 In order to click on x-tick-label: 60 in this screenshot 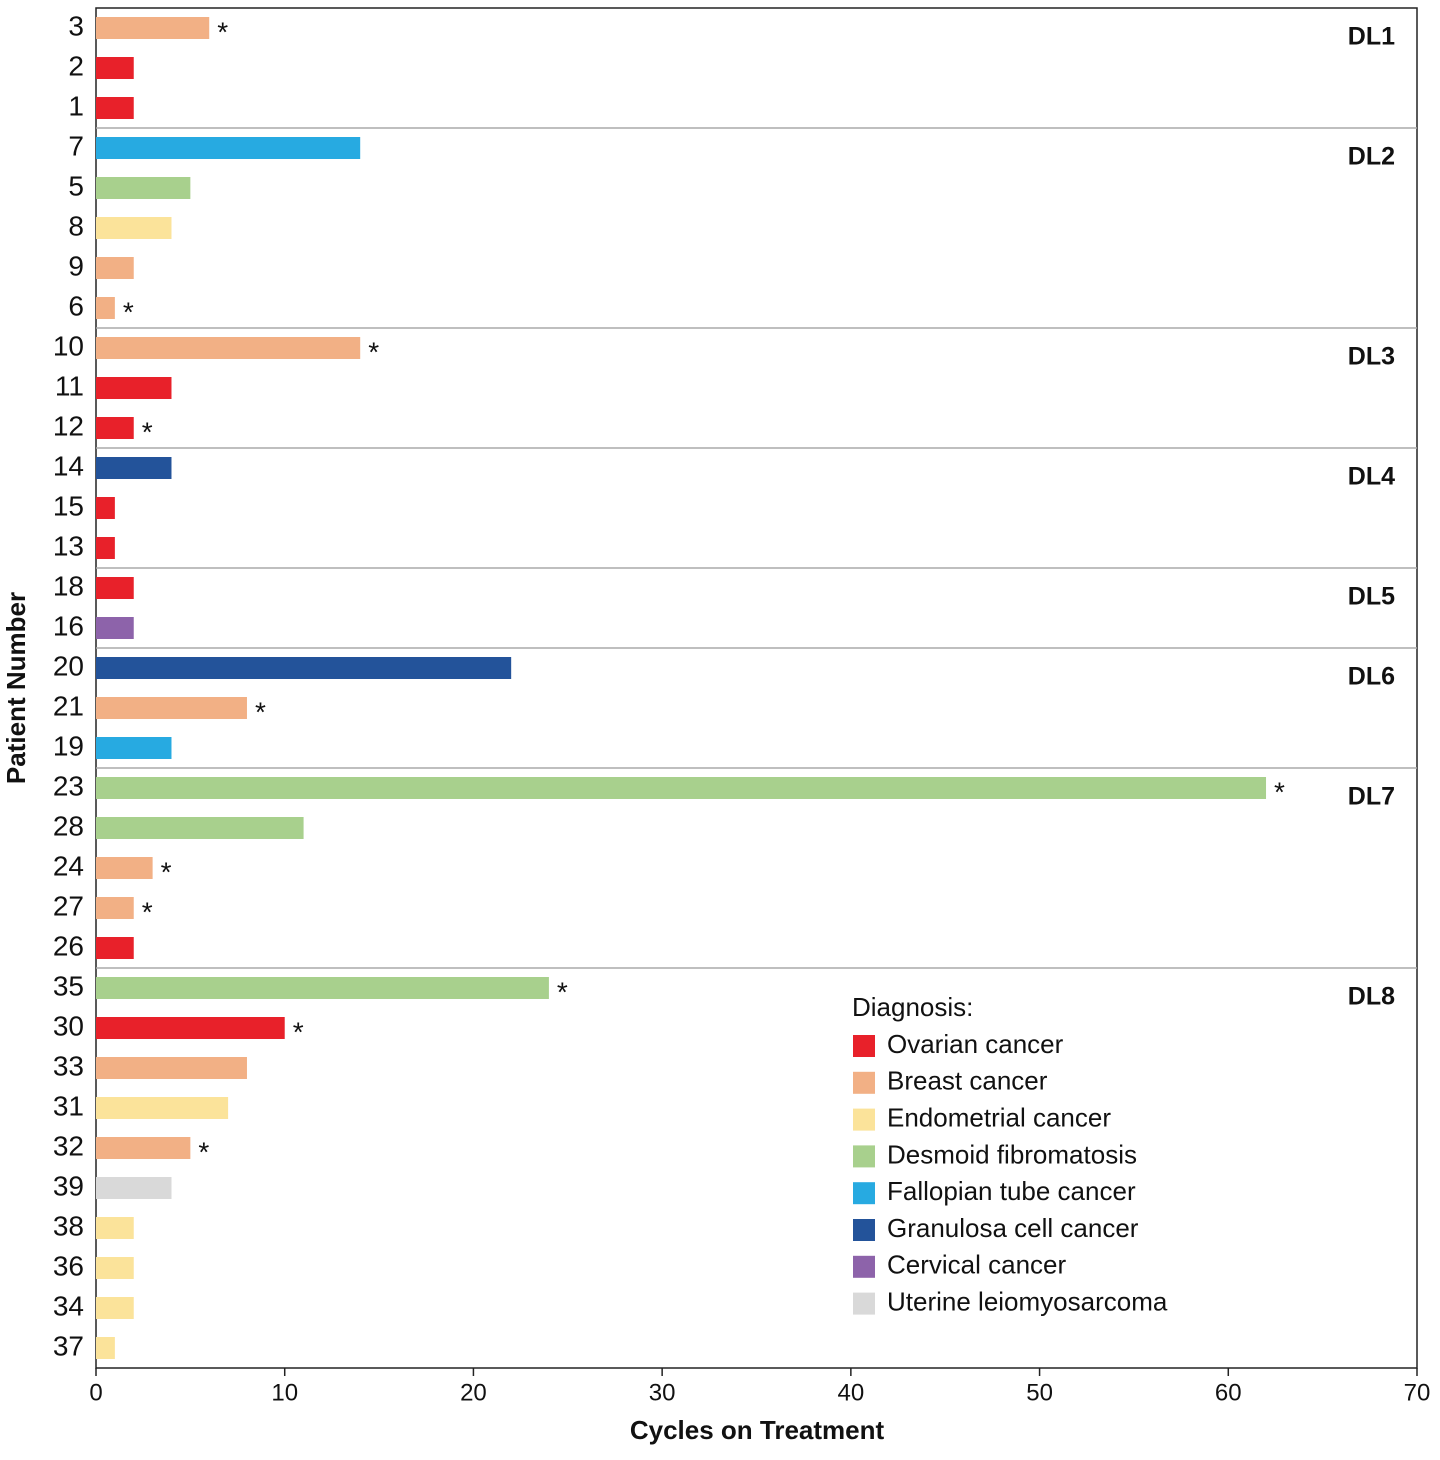, I will do `click(1228, 1392)`.